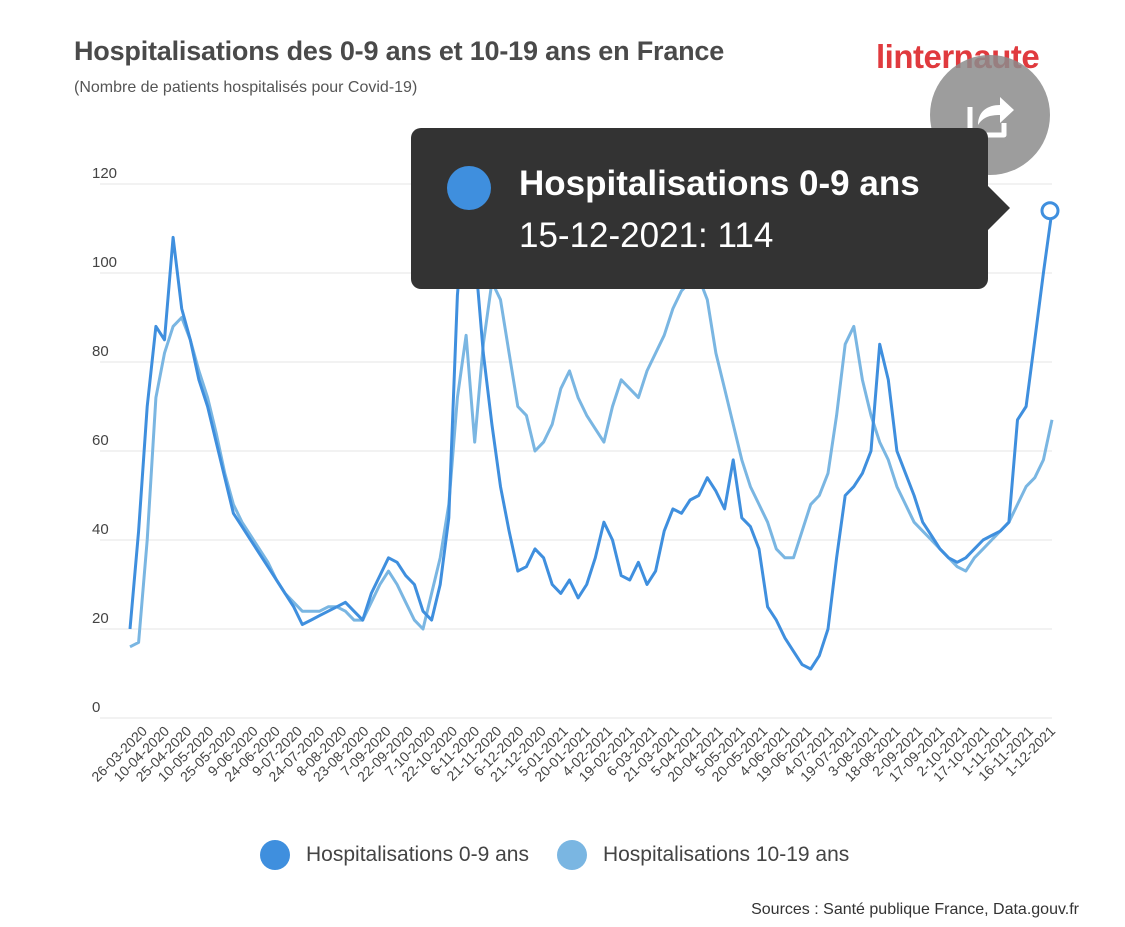 The height and width of the screenshot is (927, 1125). I want to click on tooltip-date: 15-12-2021, so click(609, 235).